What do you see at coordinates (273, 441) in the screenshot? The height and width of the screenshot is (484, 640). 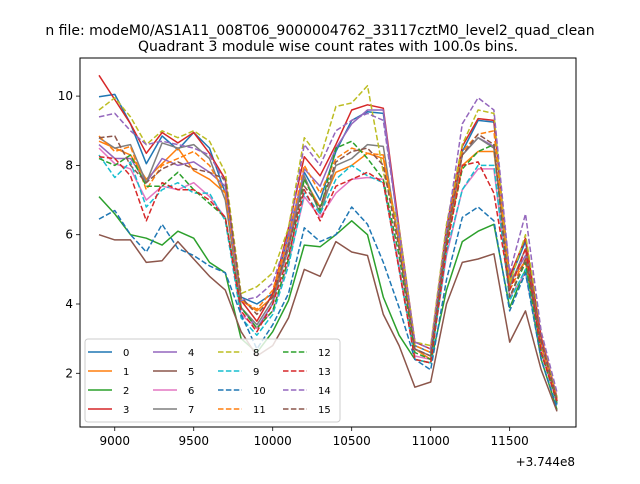 I see `x-tick-label: 10000` at bounding box center [273, 441].